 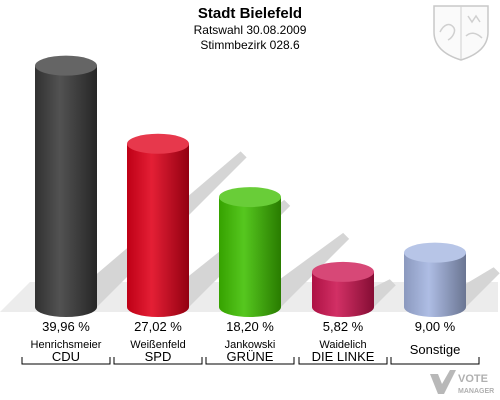 I want to click on bar-spd, so click(x=158, y=230).